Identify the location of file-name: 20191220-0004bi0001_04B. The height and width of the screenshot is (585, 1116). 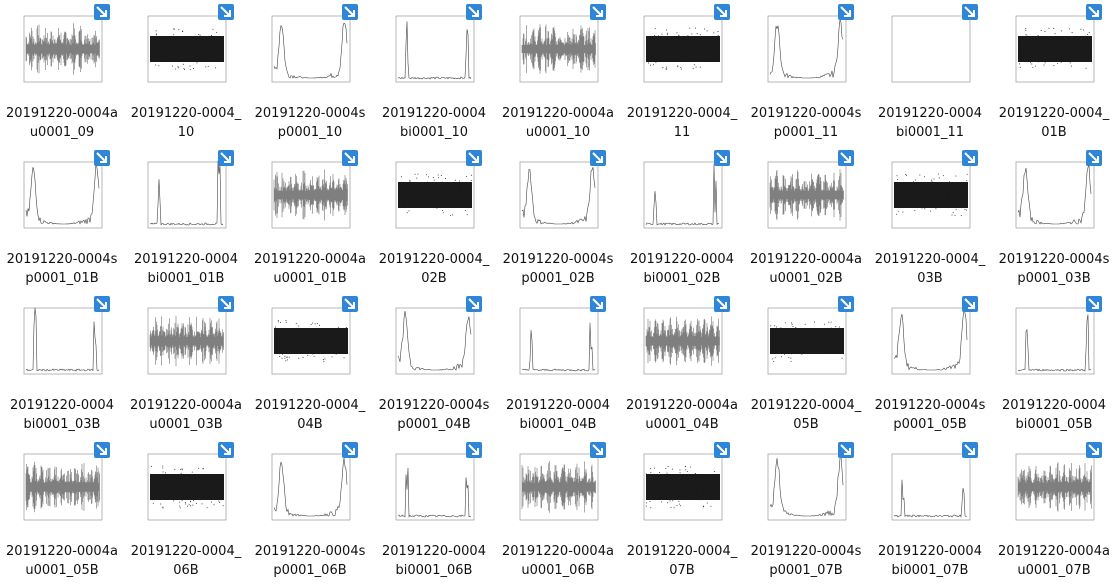
(558, 415).